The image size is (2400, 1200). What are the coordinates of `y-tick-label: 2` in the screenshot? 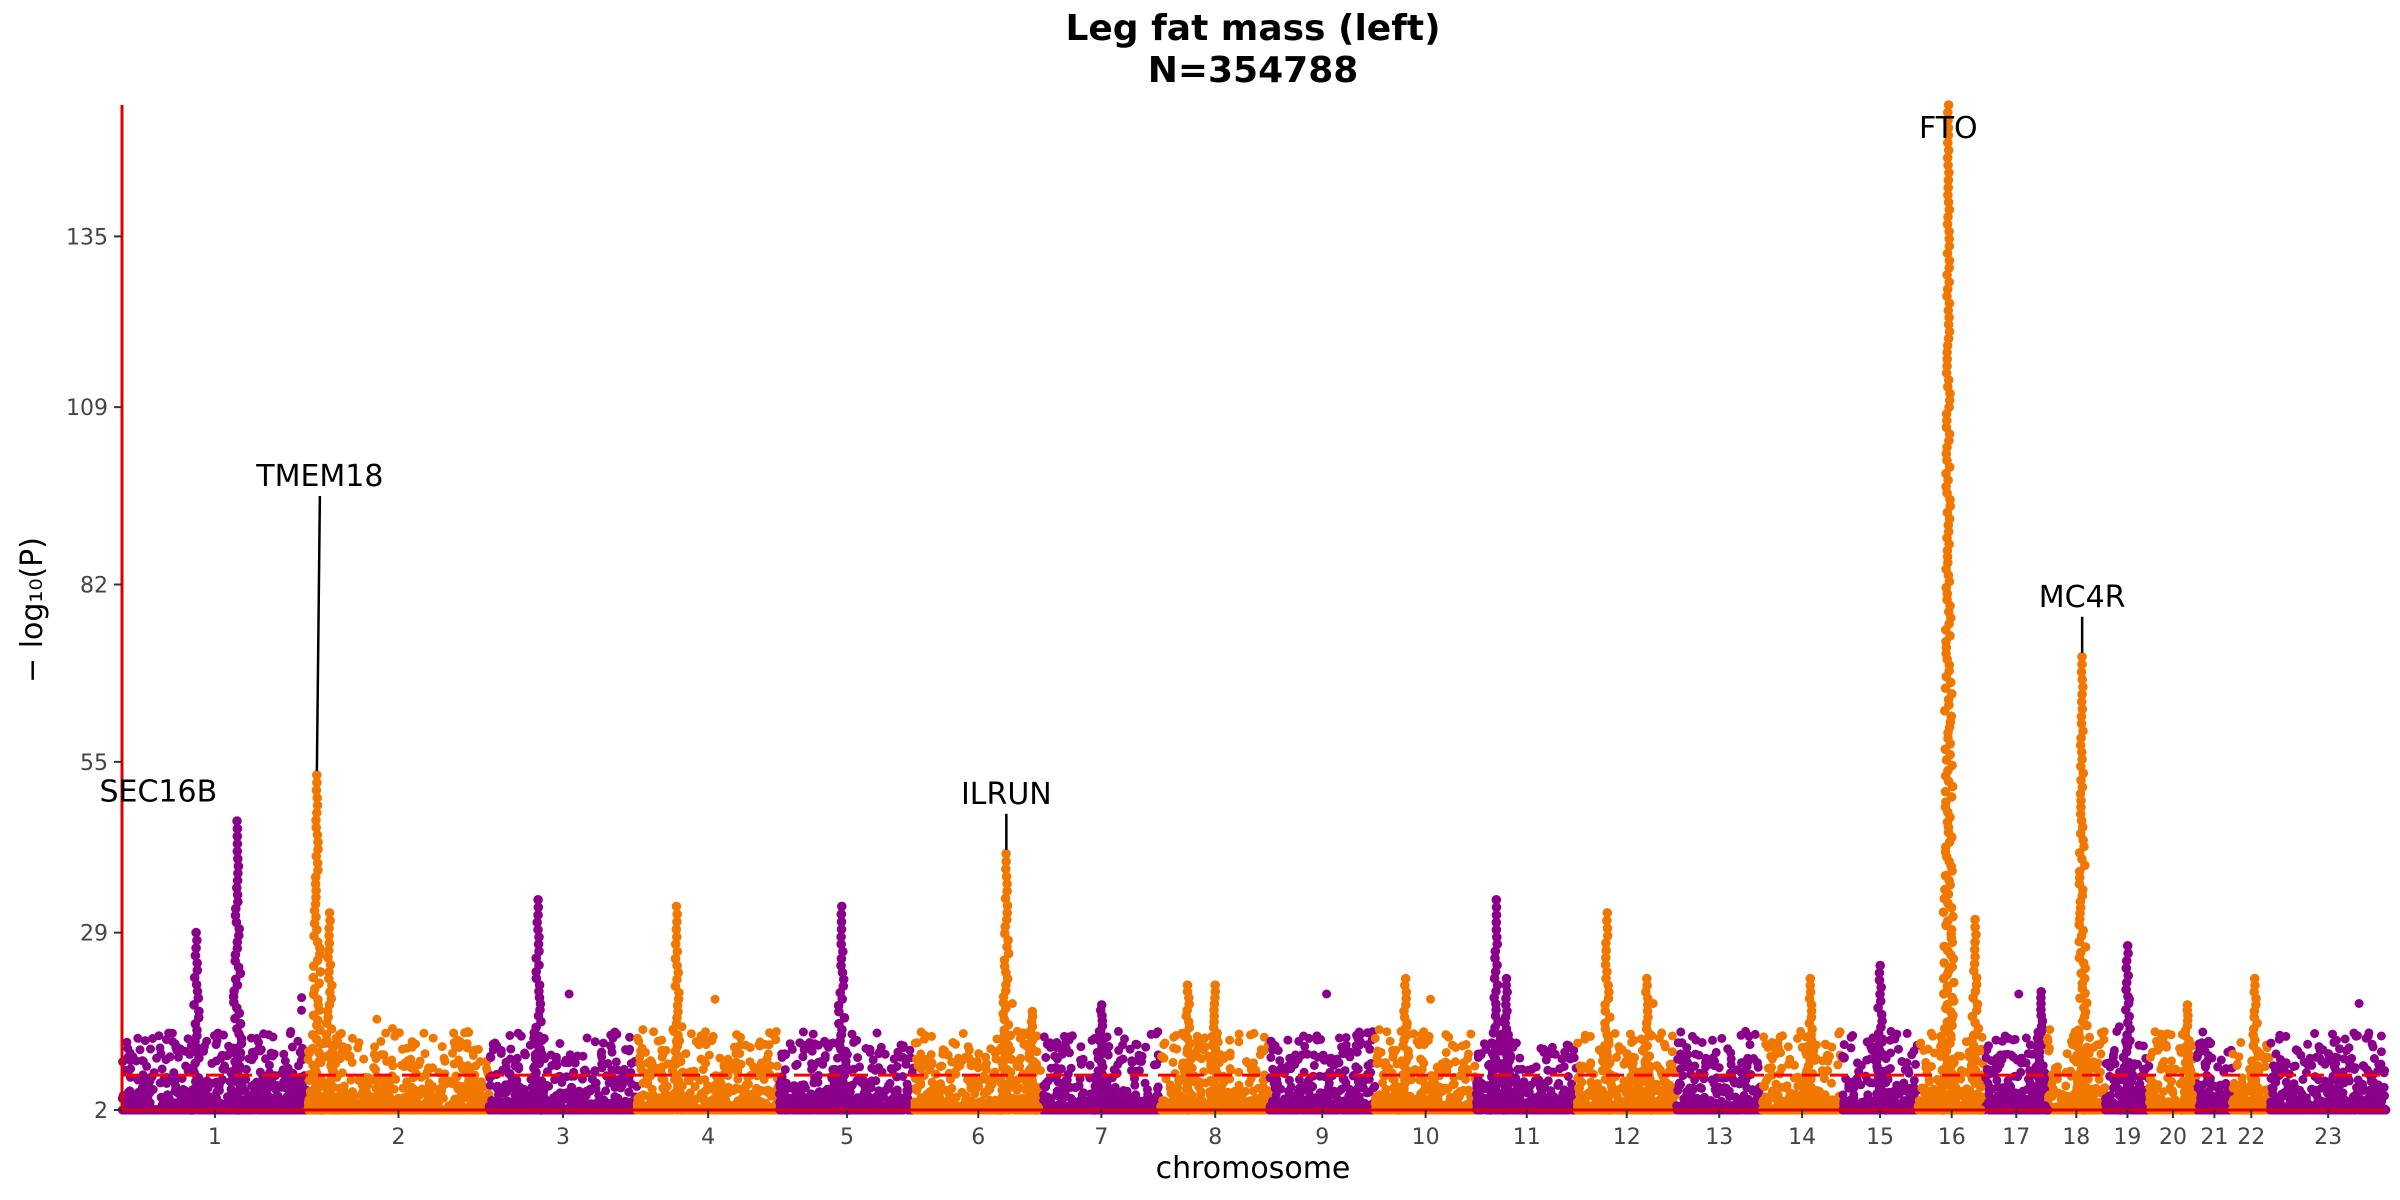 It's located at (101, 1111).